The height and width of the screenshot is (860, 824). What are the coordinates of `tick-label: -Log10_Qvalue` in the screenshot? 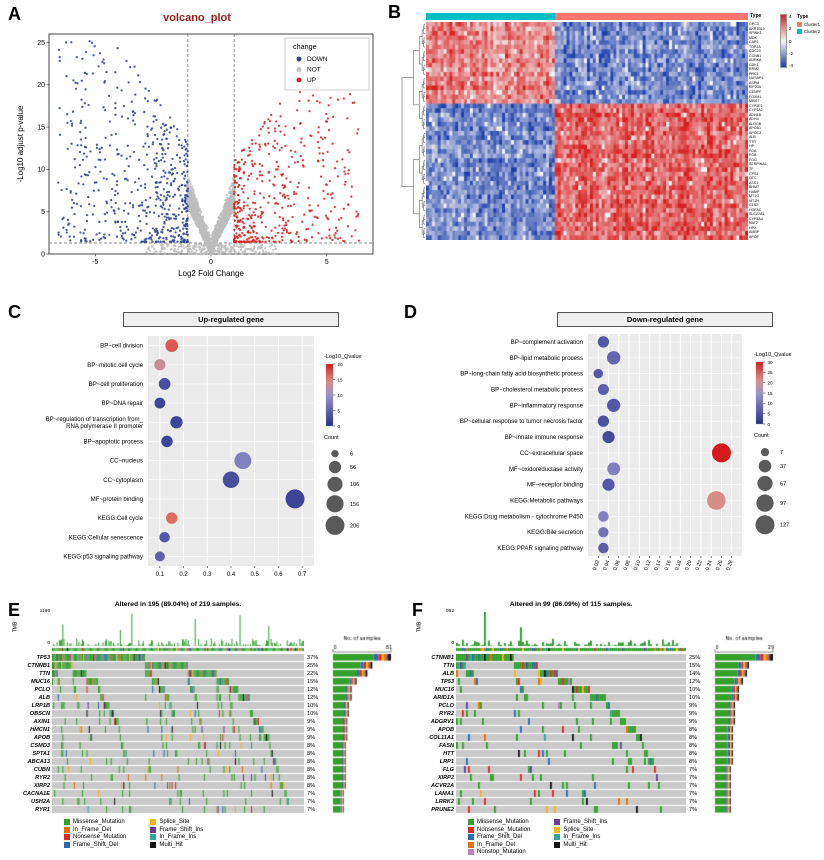 It's located at (343, 357).